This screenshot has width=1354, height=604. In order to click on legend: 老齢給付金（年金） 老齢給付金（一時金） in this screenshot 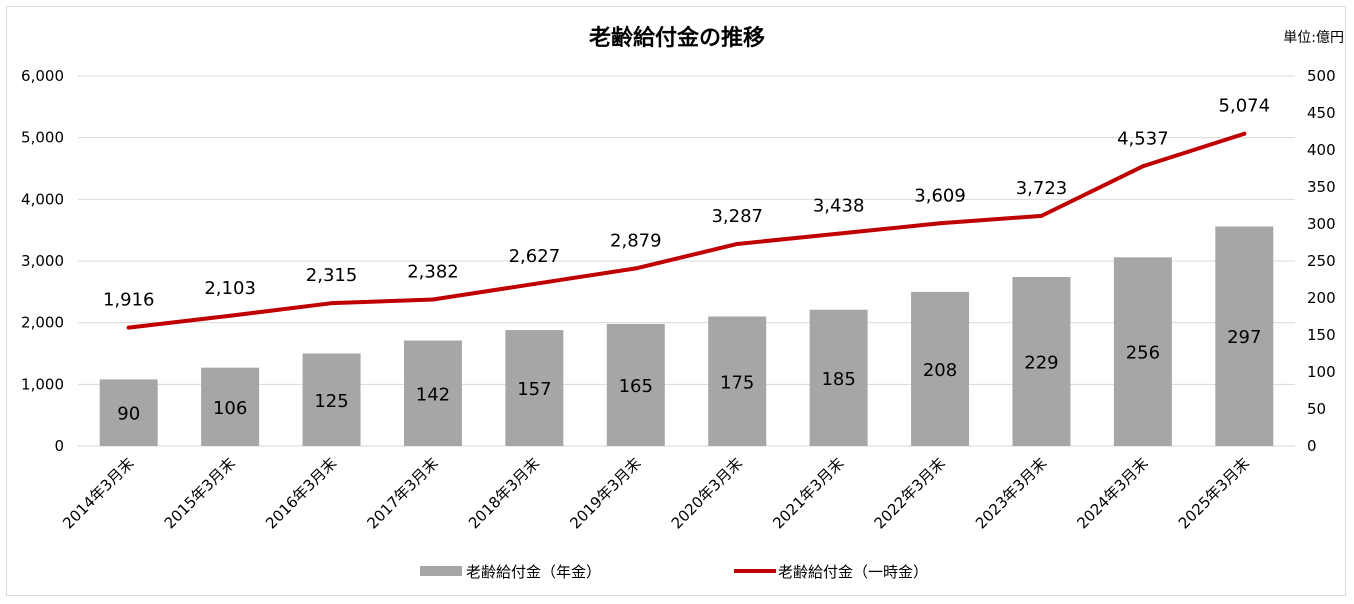, I will do `click(674, 572)`.